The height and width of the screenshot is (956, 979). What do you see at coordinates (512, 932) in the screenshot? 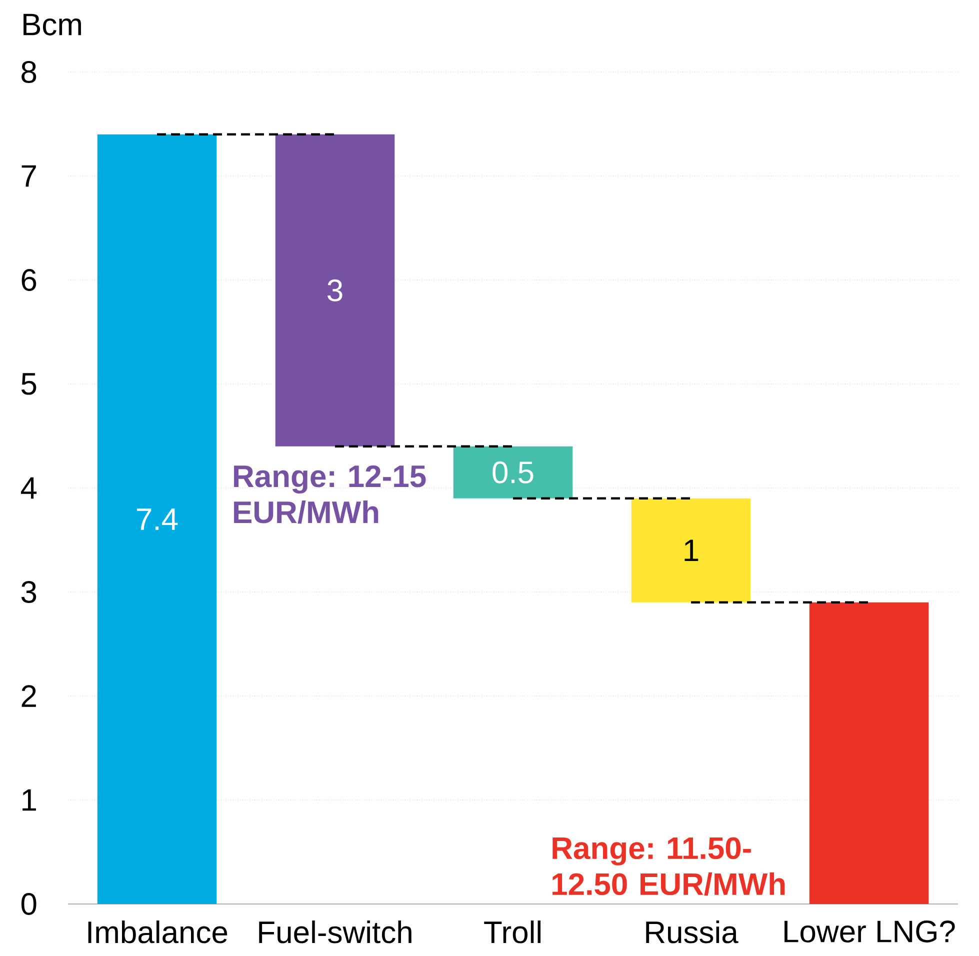
I see `x-tick-label: Troll` at bounding box center [512, 932].